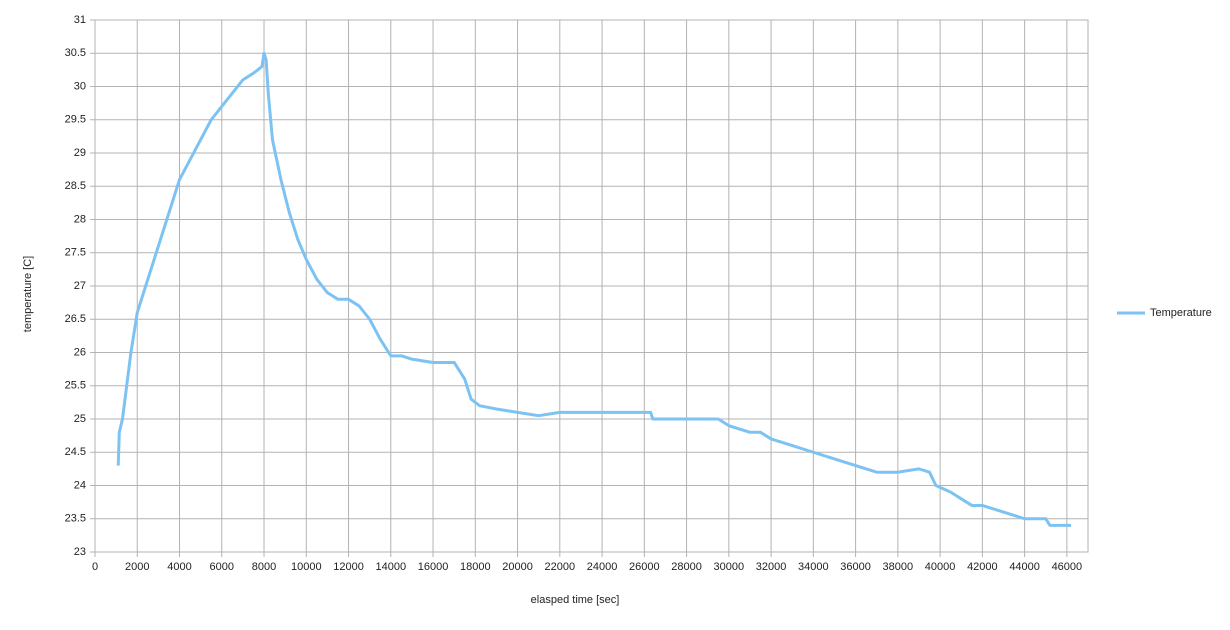  What do you see at coordinates (80, 153) in the screenshot?
I see `y-tick-label: 29` at bounding box center [80, 153].